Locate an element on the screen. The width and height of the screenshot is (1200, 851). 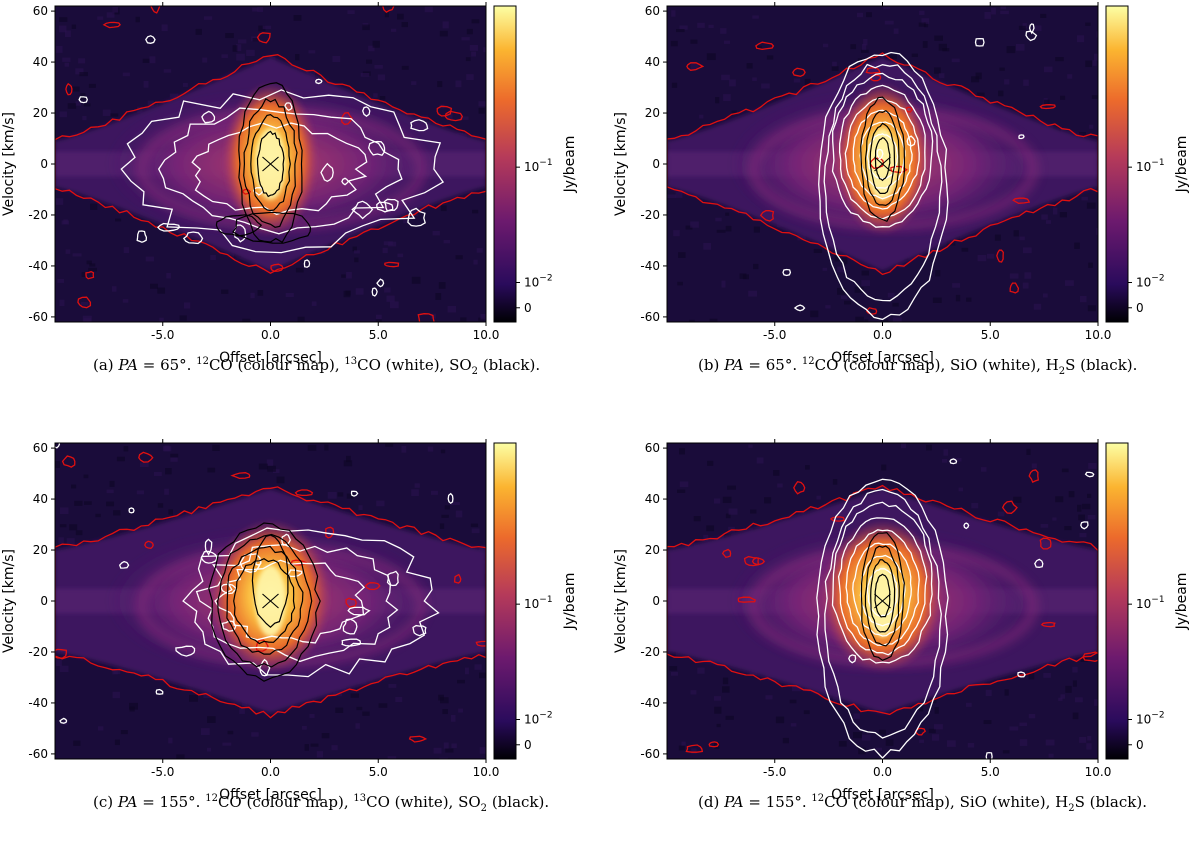
colorbar-tick-label: 0 is located at coordinates (528, 308).